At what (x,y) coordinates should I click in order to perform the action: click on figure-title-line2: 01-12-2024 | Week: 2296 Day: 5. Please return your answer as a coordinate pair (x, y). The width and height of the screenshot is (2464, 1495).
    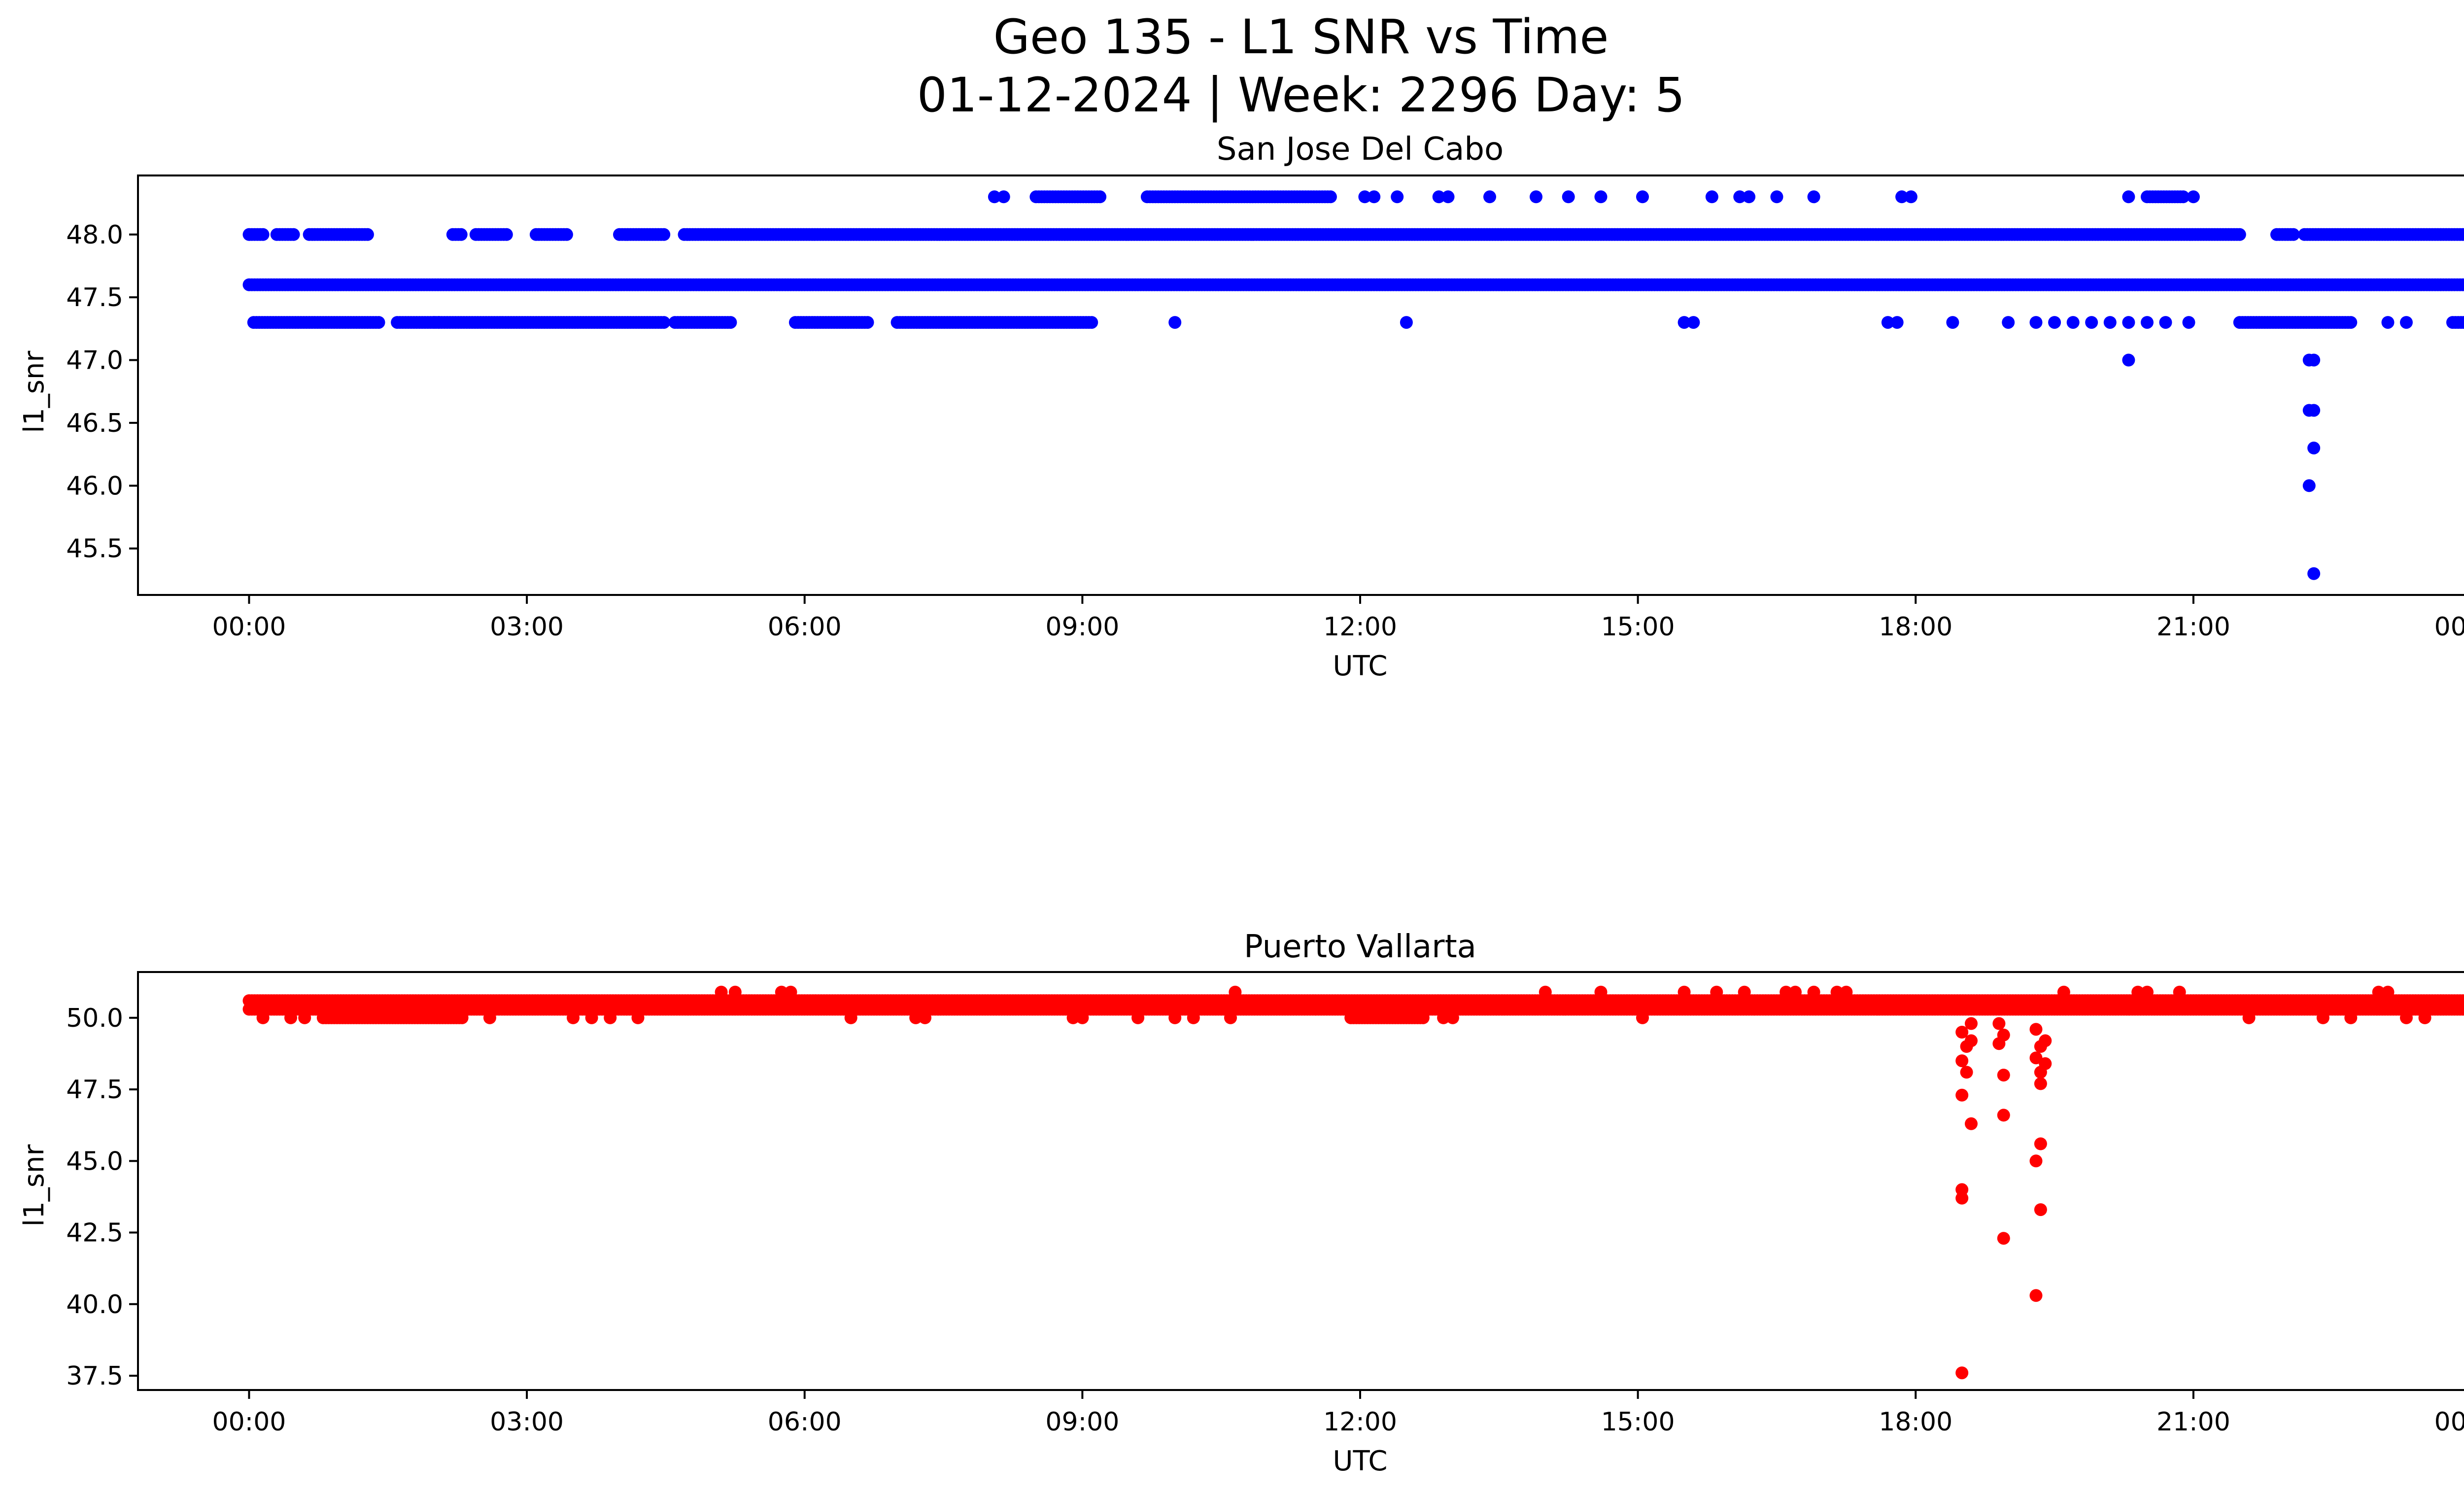
    Looking at the image, I should click on (1301, 95).